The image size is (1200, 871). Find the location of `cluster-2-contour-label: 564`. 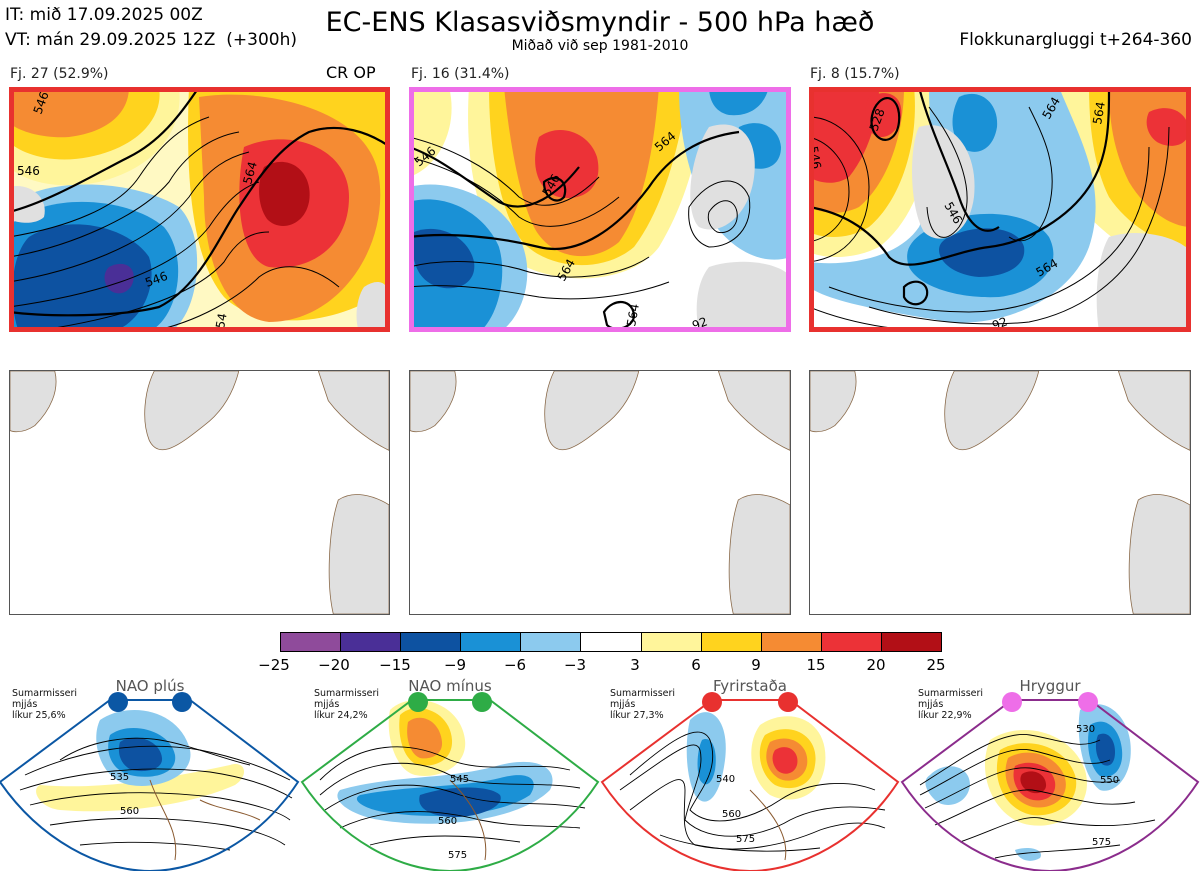

cluster-2-contour-label: 564 is located at coordinates (633, 315).